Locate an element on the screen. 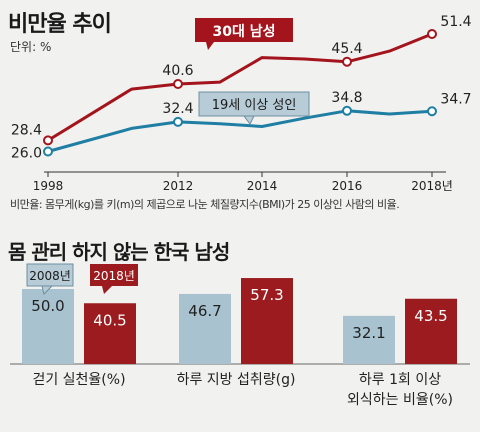  category-label: 하루 지방 섭취량(g) is located at coordinates (236, 380).